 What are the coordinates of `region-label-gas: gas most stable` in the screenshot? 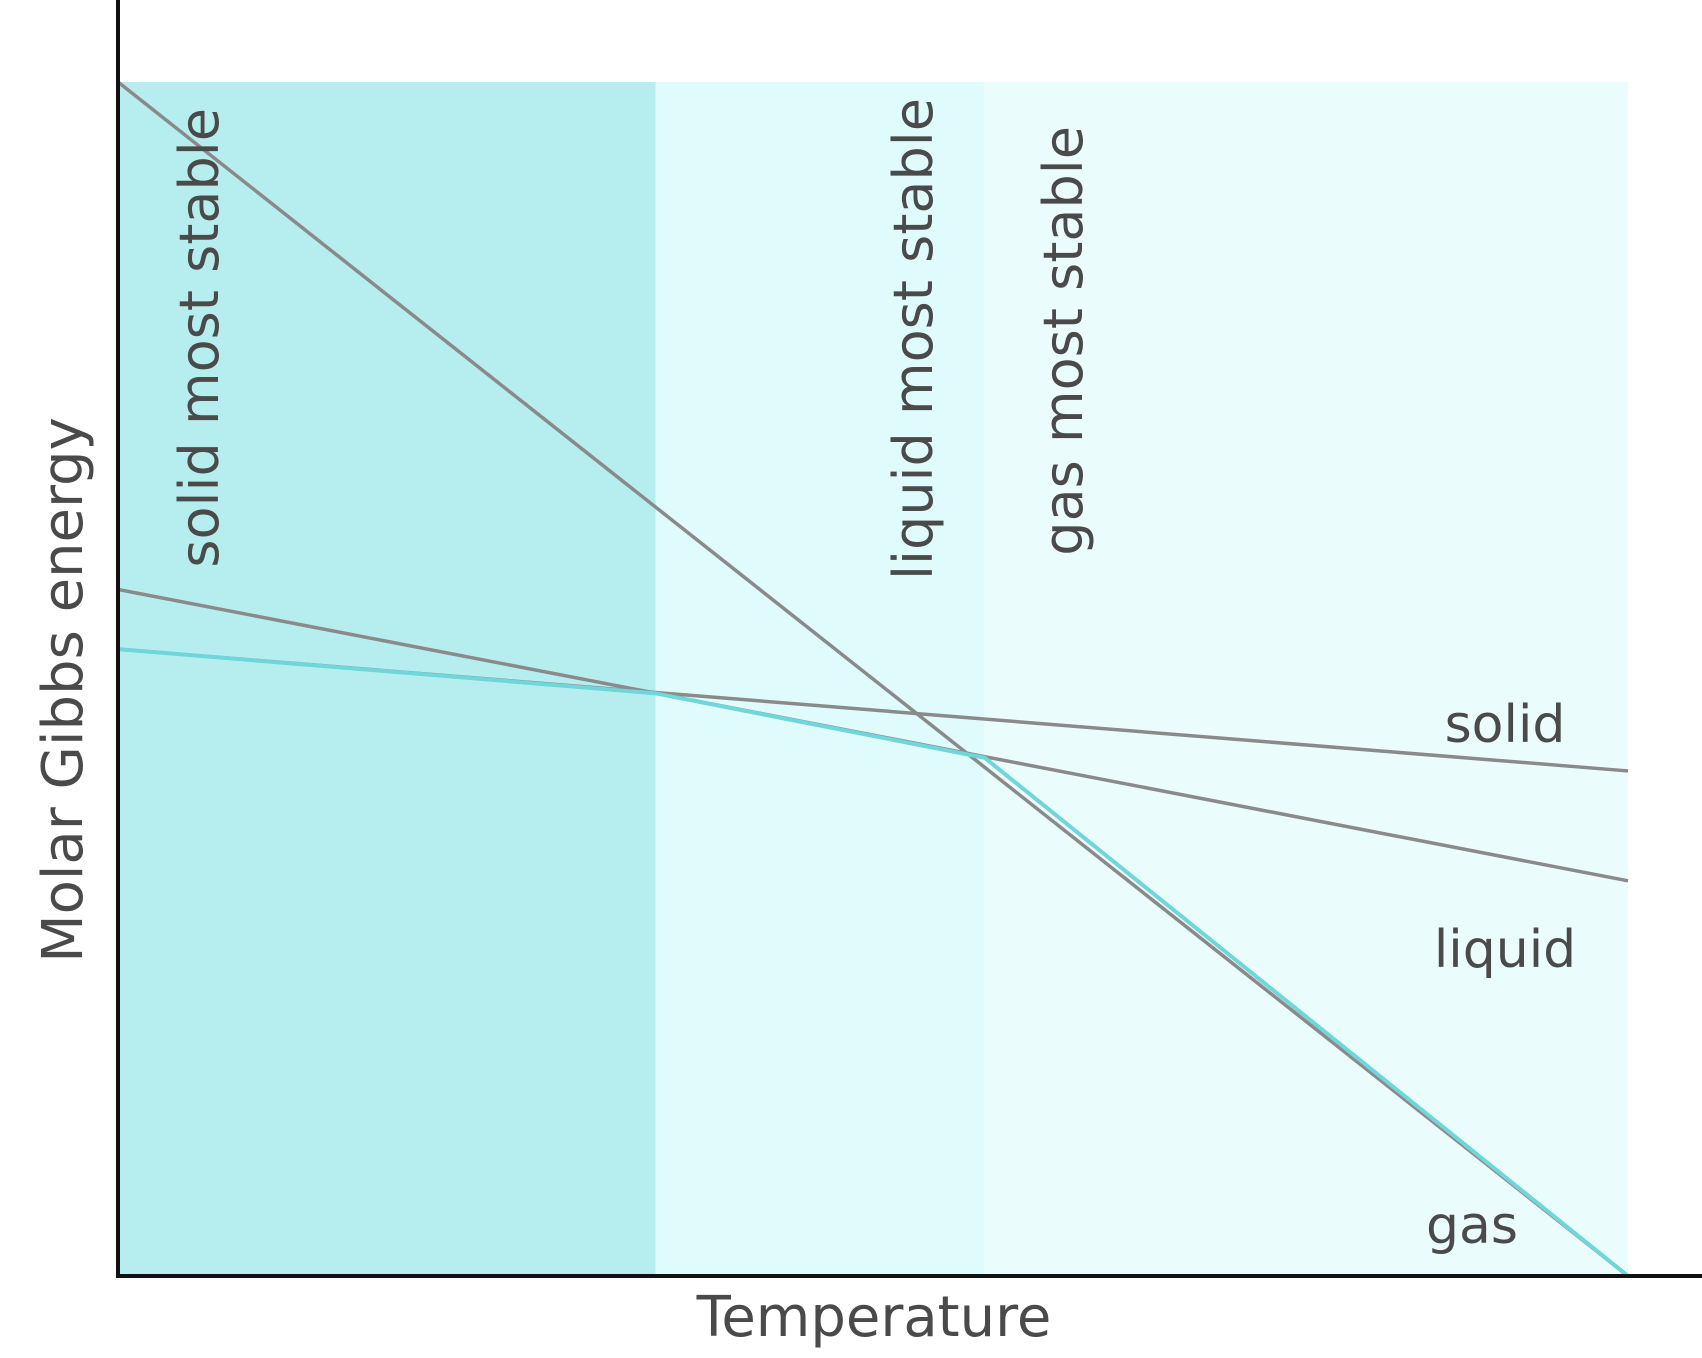 It's located at (1063, 341).